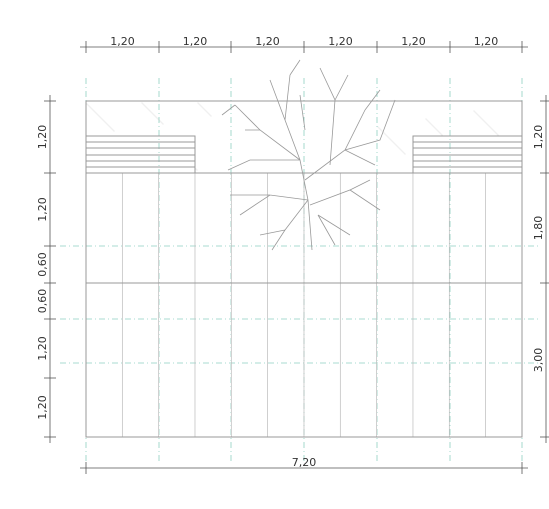 The height and width of the screenshot is (509, 549). I want to click on tree, so click(308, 155).